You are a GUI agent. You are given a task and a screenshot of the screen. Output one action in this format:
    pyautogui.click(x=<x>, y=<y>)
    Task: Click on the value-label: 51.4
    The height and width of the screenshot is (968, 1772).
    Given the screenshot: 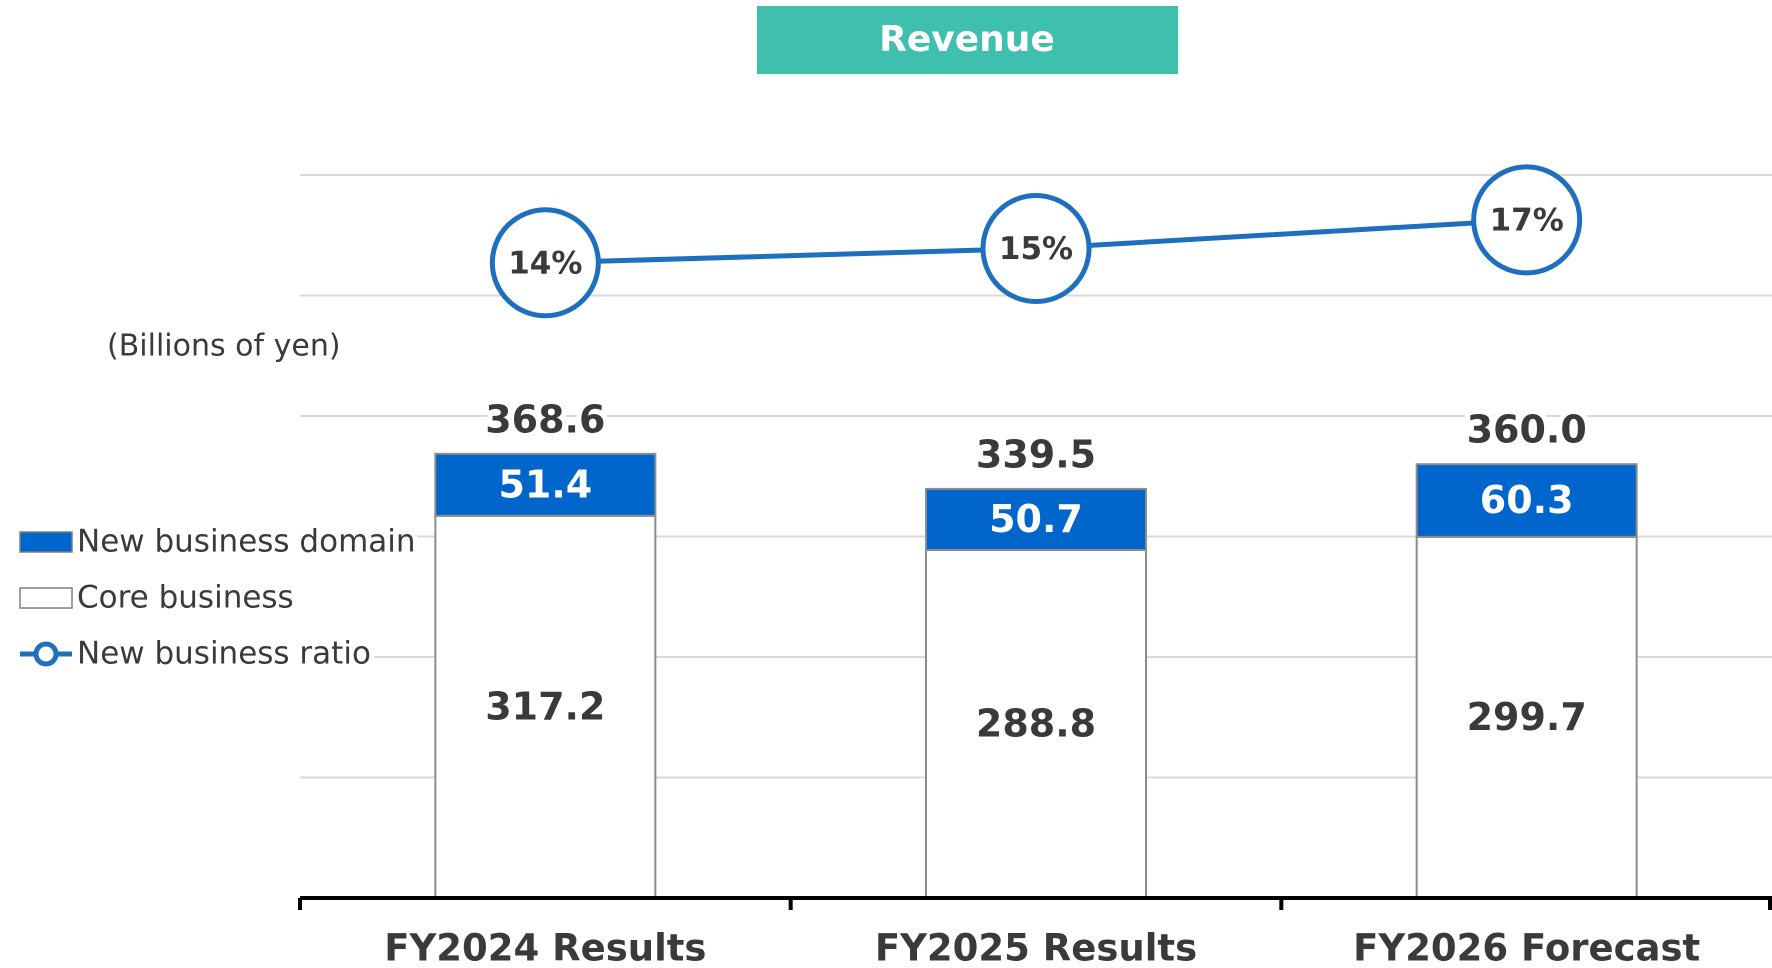 What is the action you would take?
    pyautogui.click(x=545, y=484)
    